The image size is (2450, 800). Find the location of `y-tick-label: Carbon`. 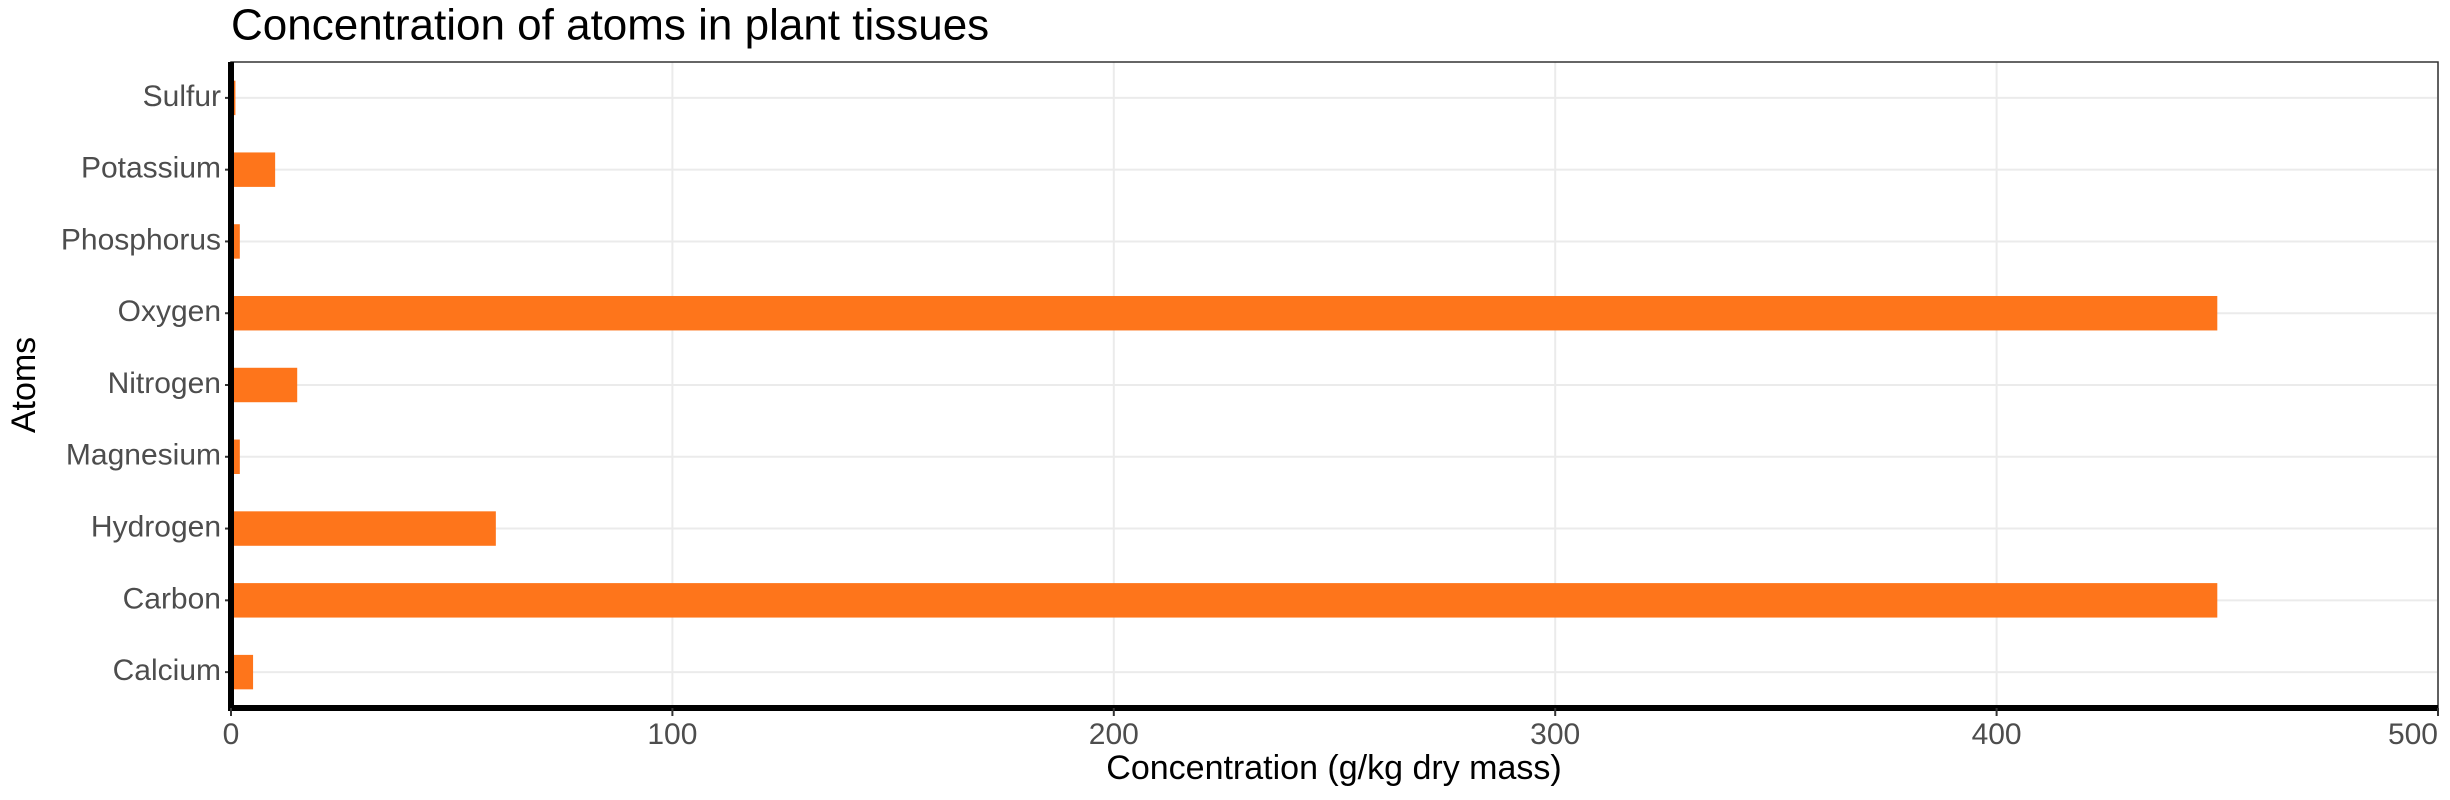

y-tick-label: Carbon is located at coordinates (172, 598).